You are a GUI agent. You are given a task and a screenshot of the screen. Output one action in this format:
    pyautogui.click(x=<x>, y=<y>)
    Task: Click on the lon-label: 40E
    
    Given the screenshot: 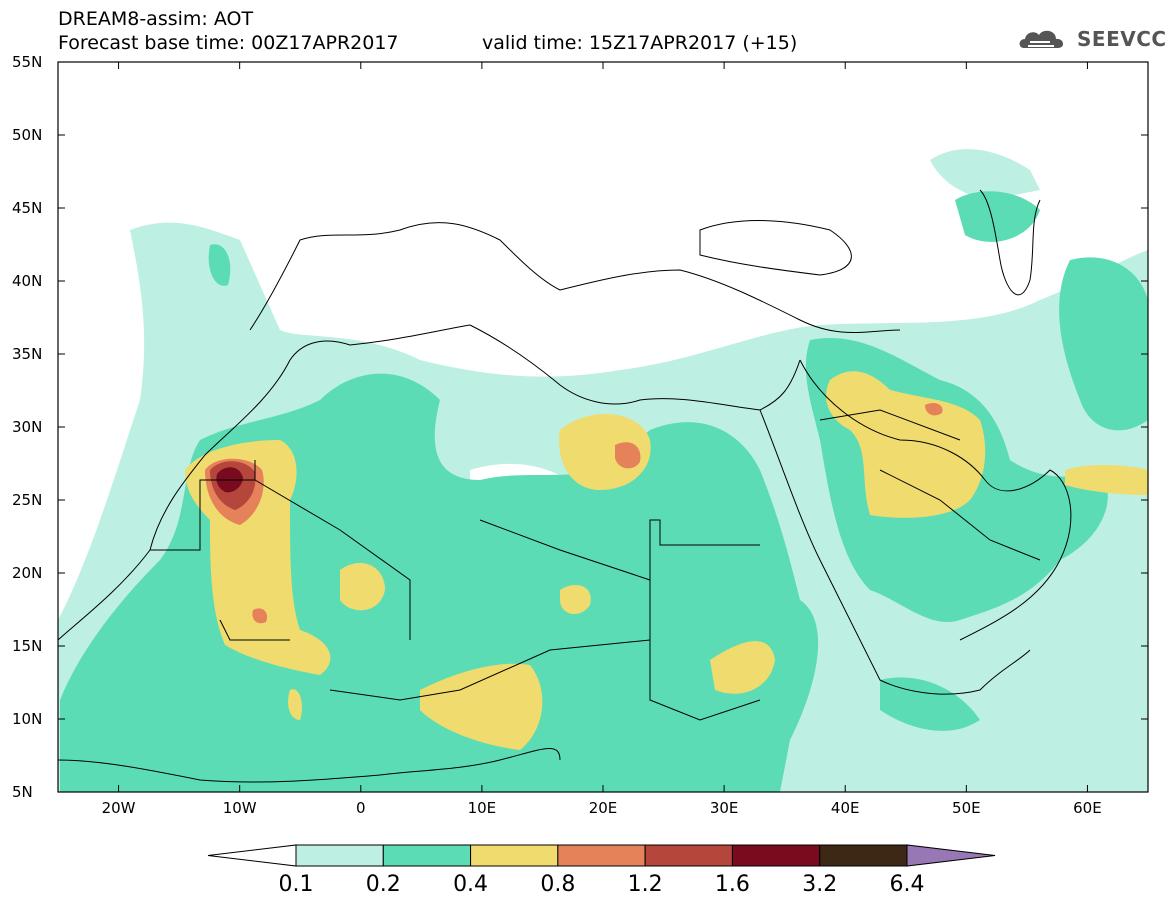 What is the action you would take?
    pyautogui.click(x=845, y=808)
    